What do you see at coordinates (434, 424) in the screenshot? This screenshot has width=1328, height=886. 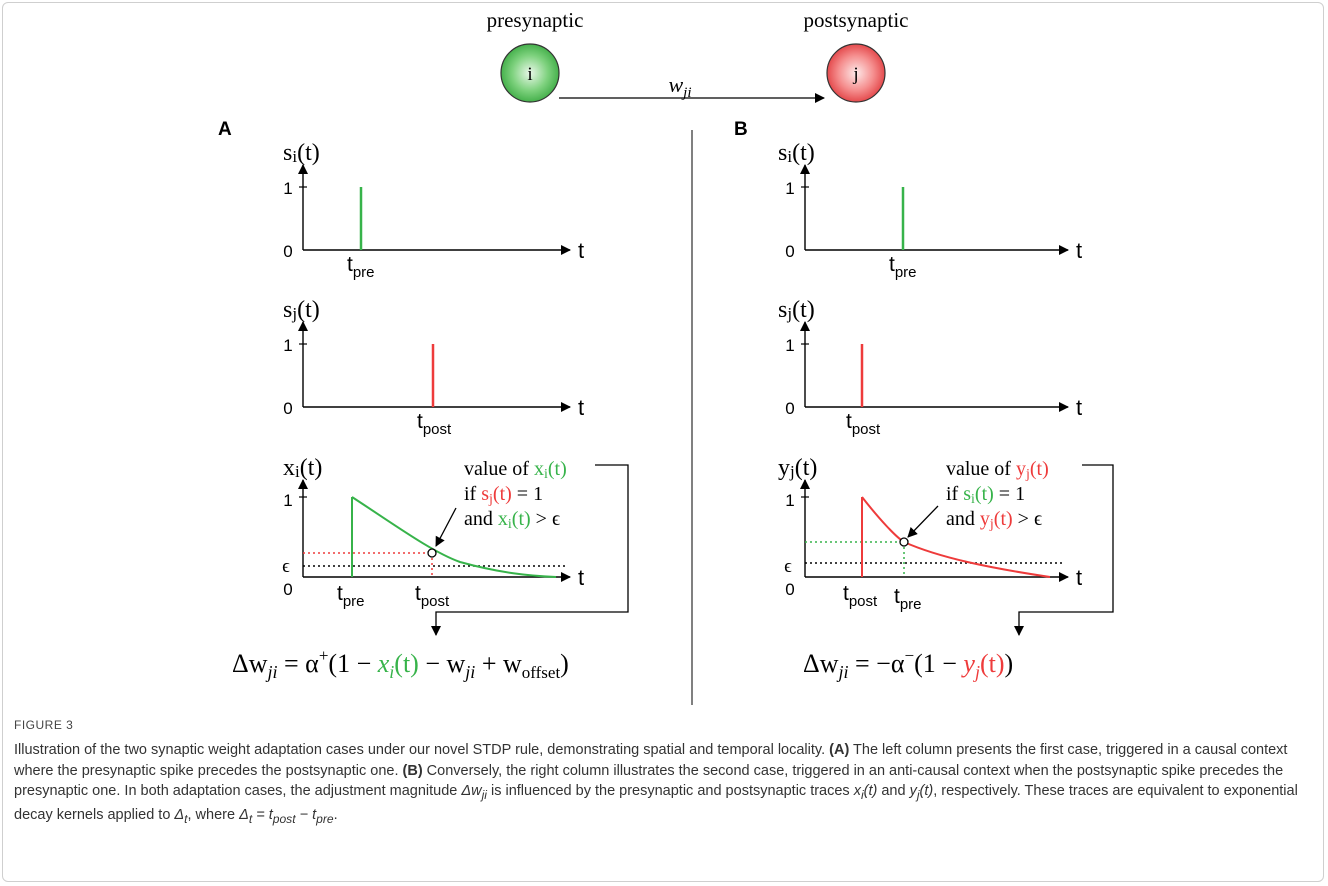 I see `panel-a-tpost-label-1: tpost` at bounding box center [434, 424].